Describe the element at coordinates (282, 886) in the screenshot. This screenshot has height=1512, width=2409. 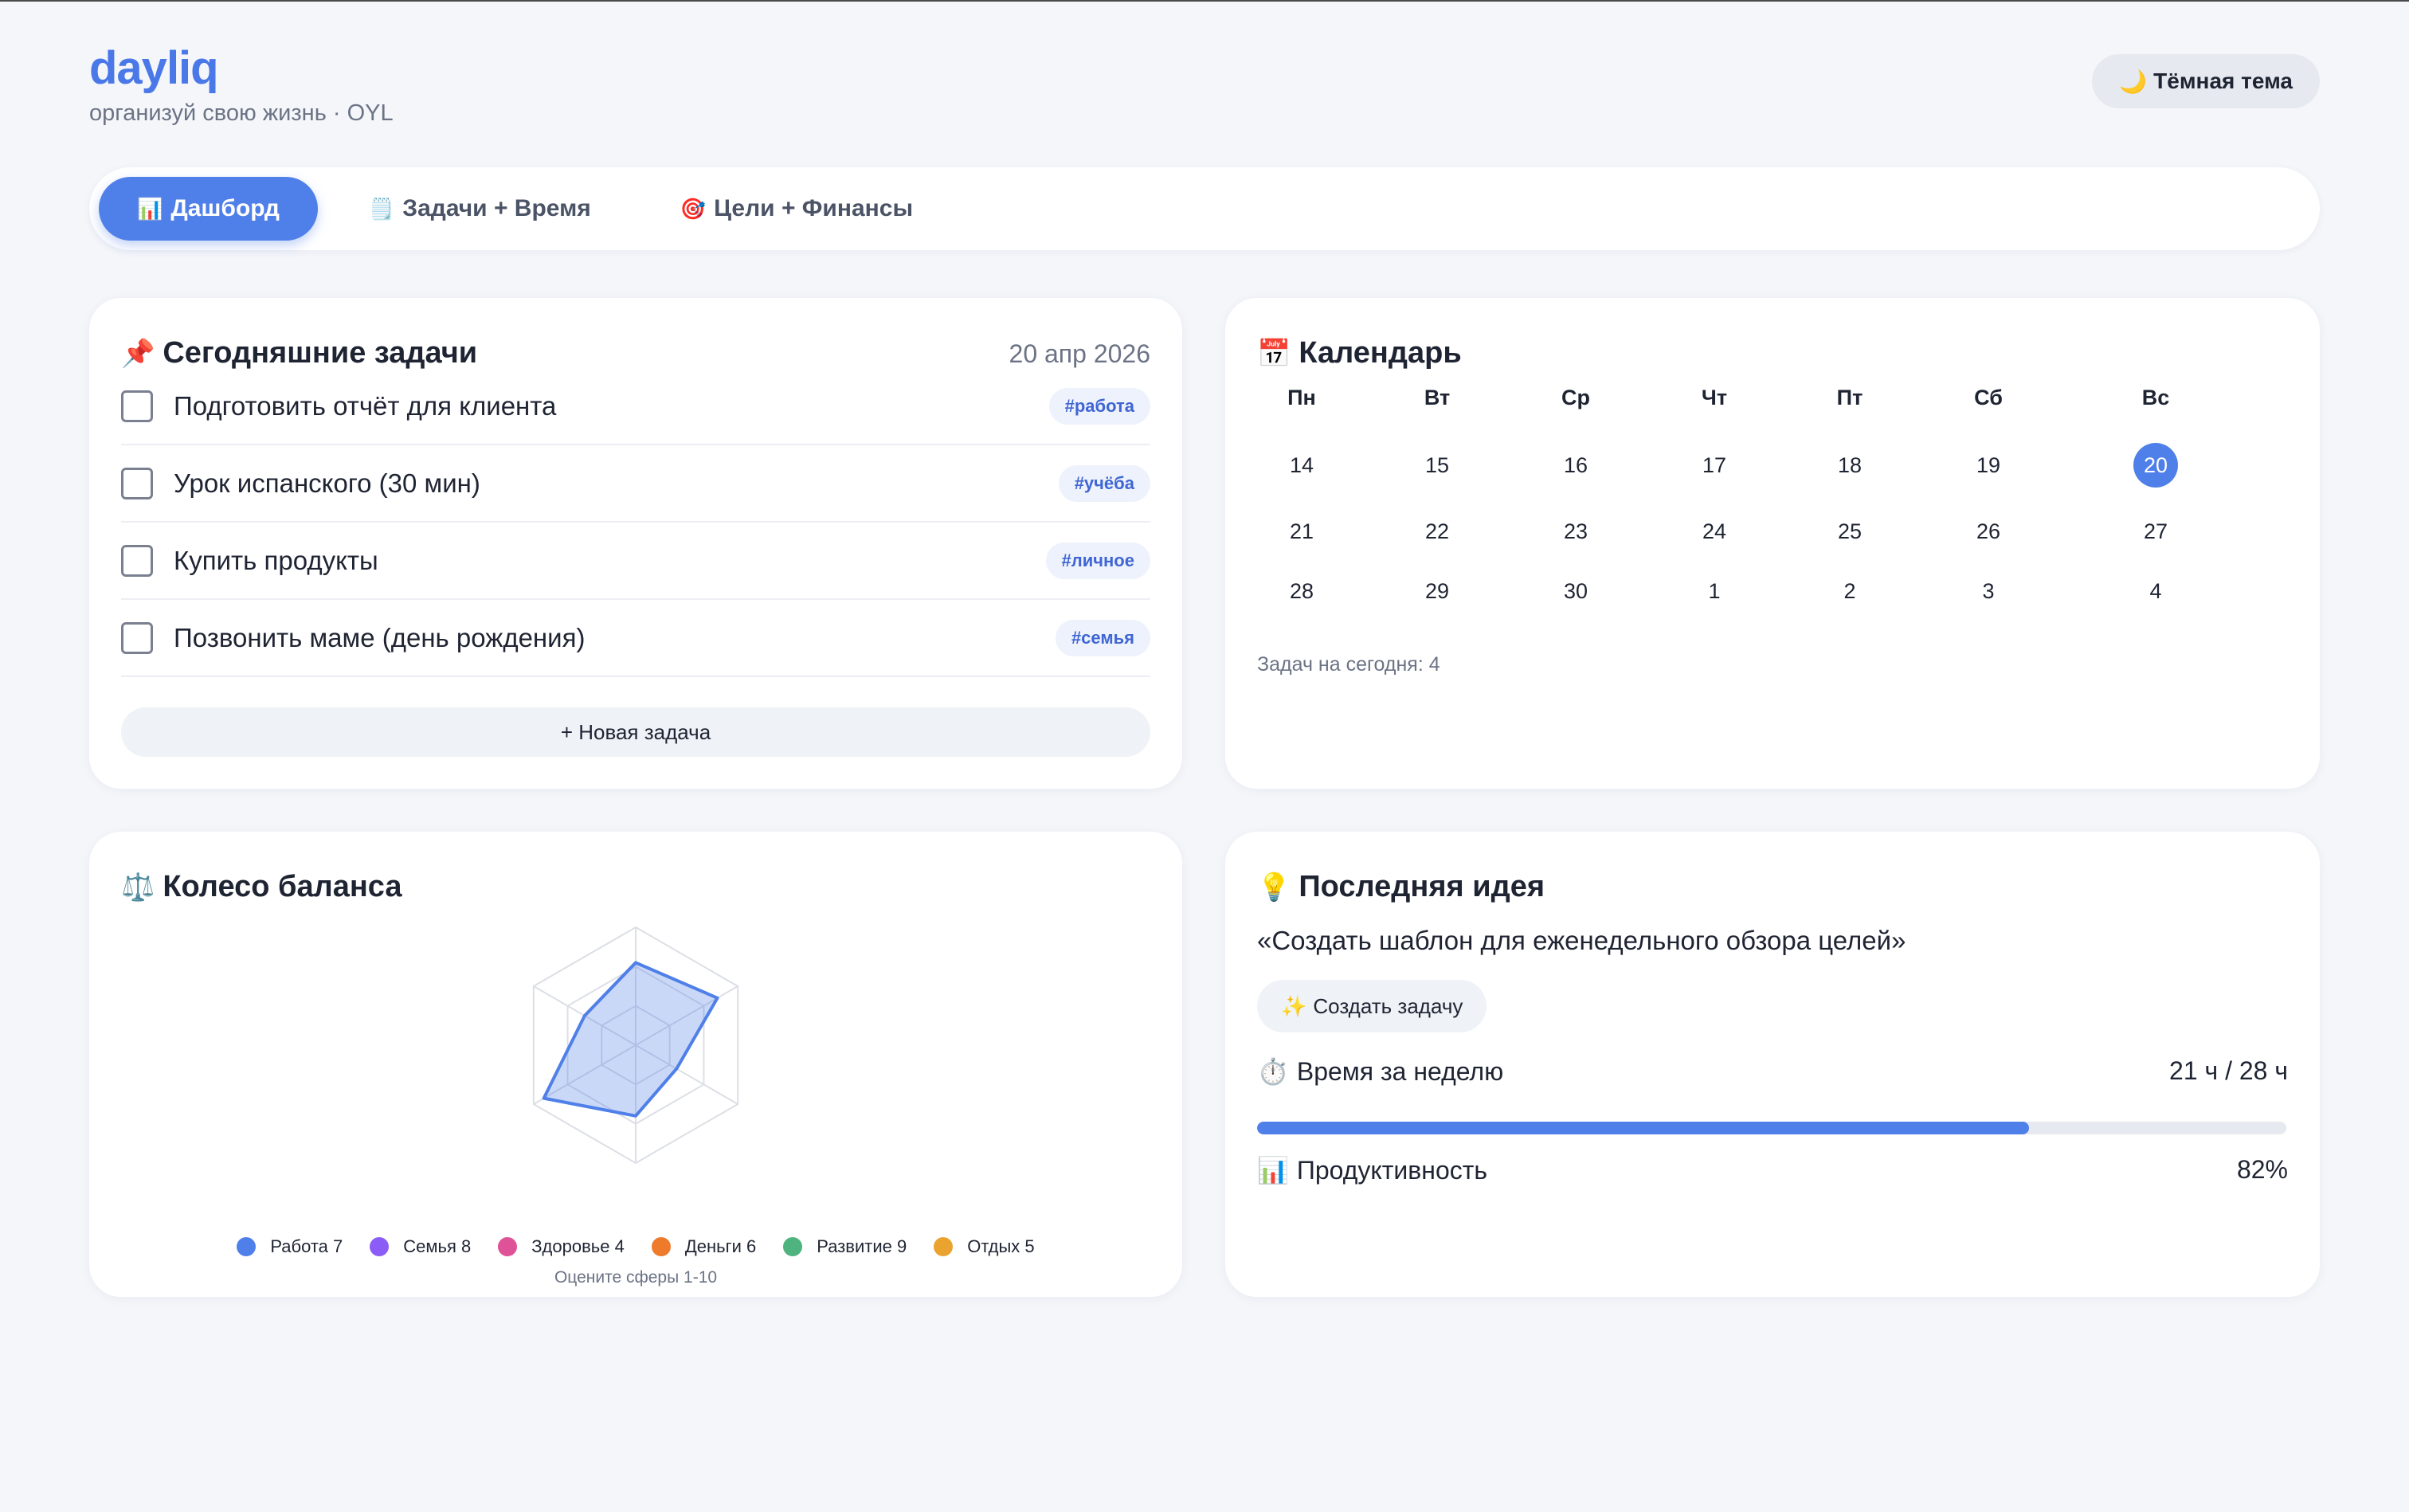
I see `balance-title-text: Колесо баланса` at that location.